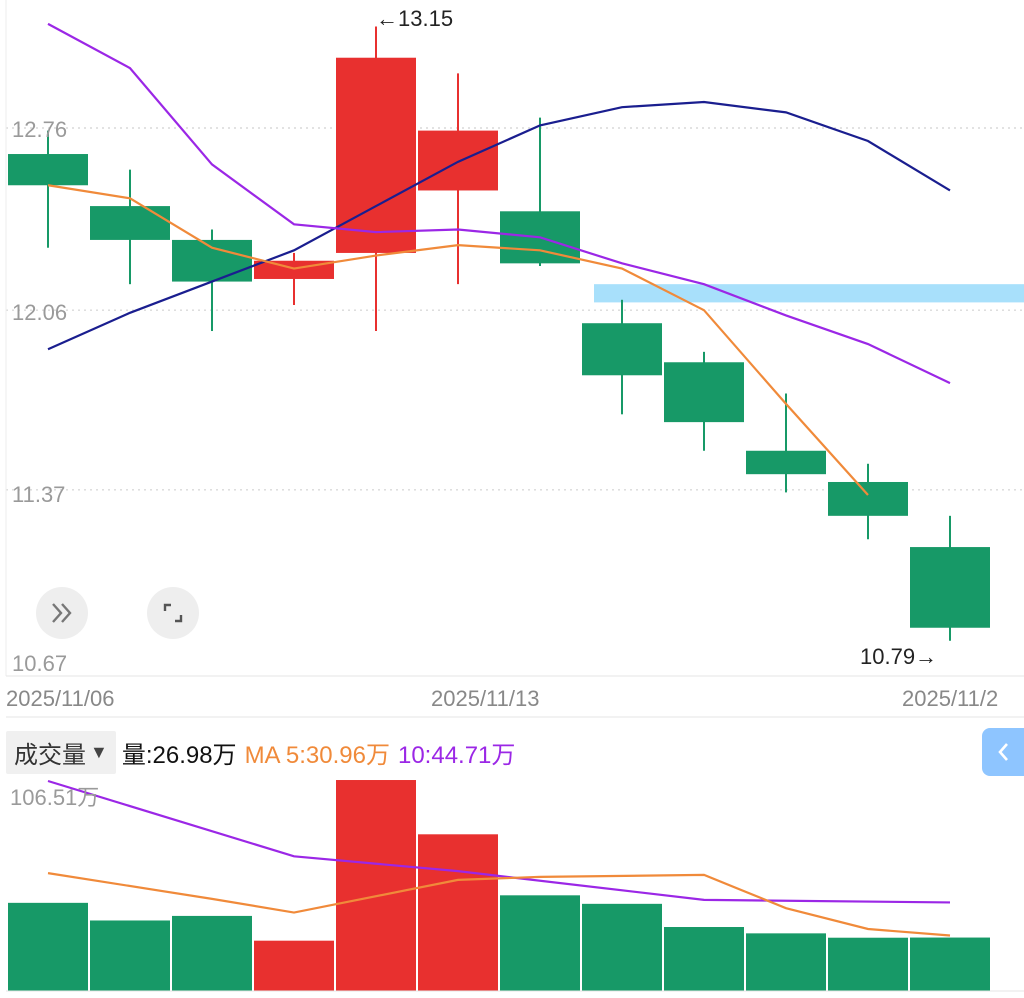  I want to click on high-price-annotation: ←13.15, so click(414, 18).